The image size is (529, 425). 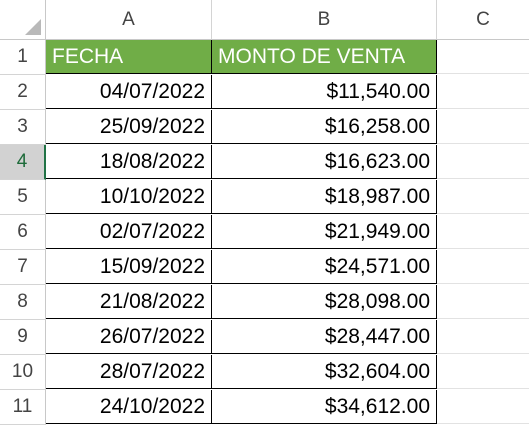 I want to click on cell-c6, so click(x=483, y=232).